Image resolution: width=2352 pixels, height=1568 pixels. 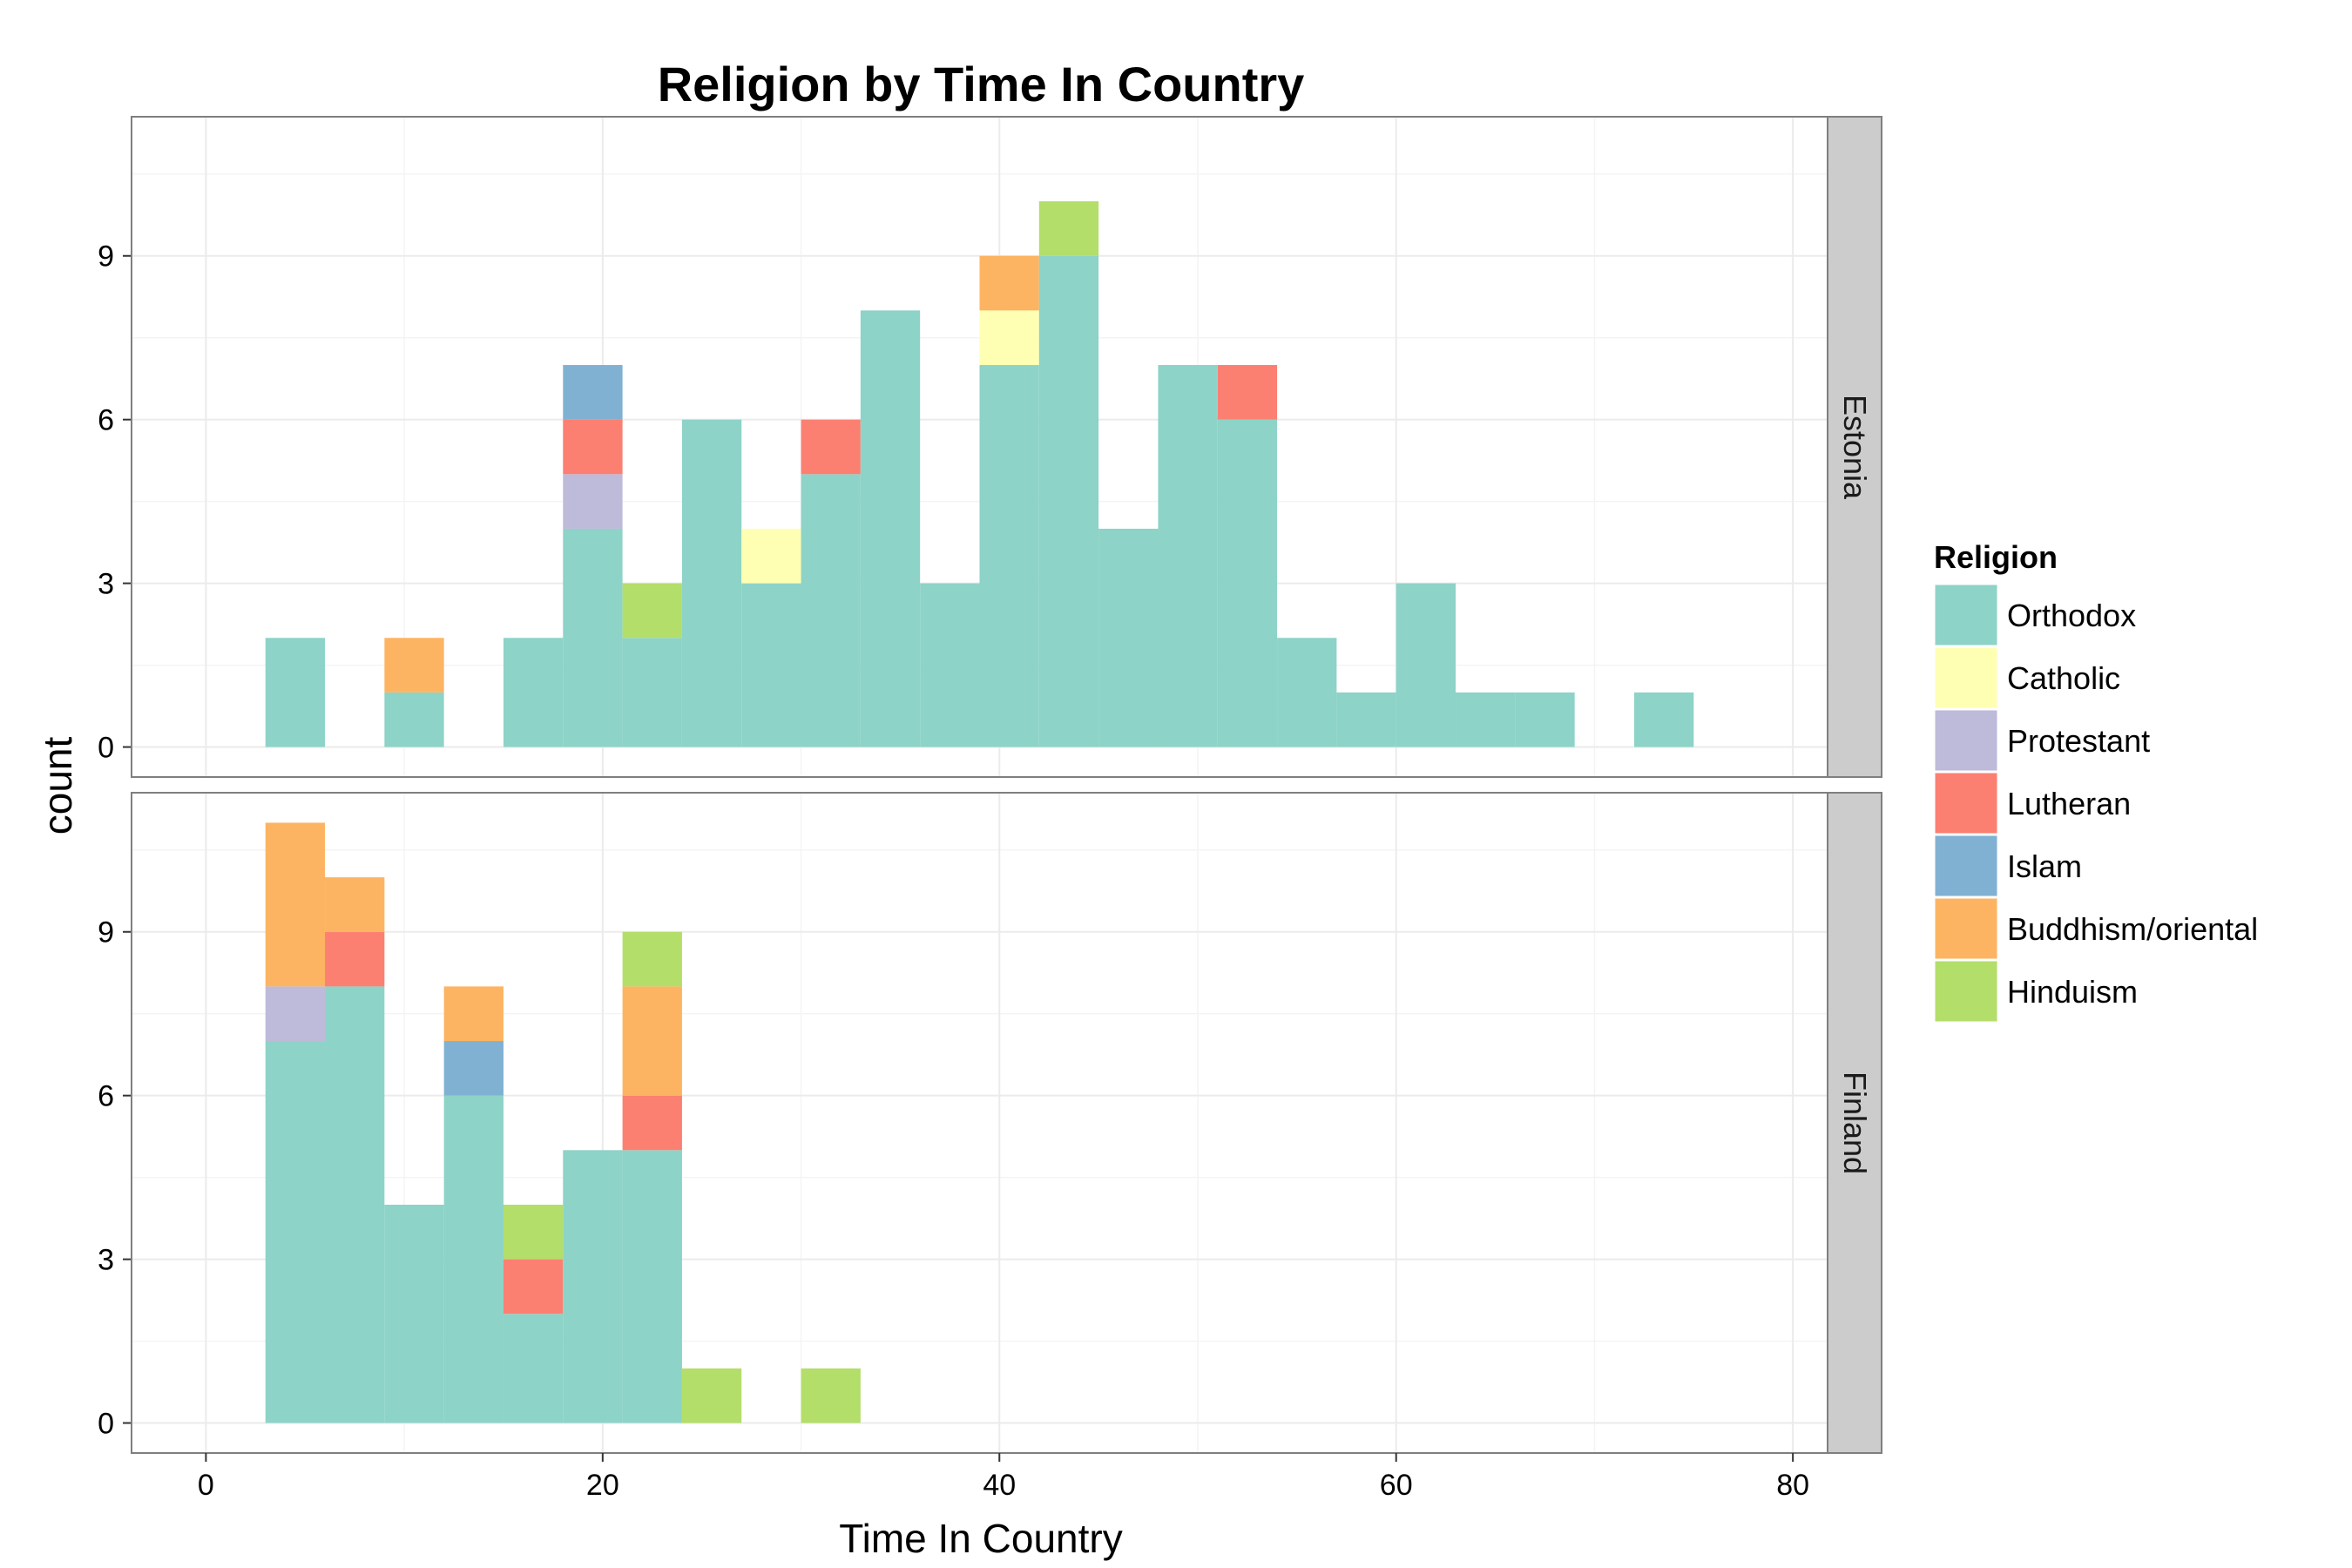 I want to click on x-tick-label: 20, so click(x=603, y=1486).